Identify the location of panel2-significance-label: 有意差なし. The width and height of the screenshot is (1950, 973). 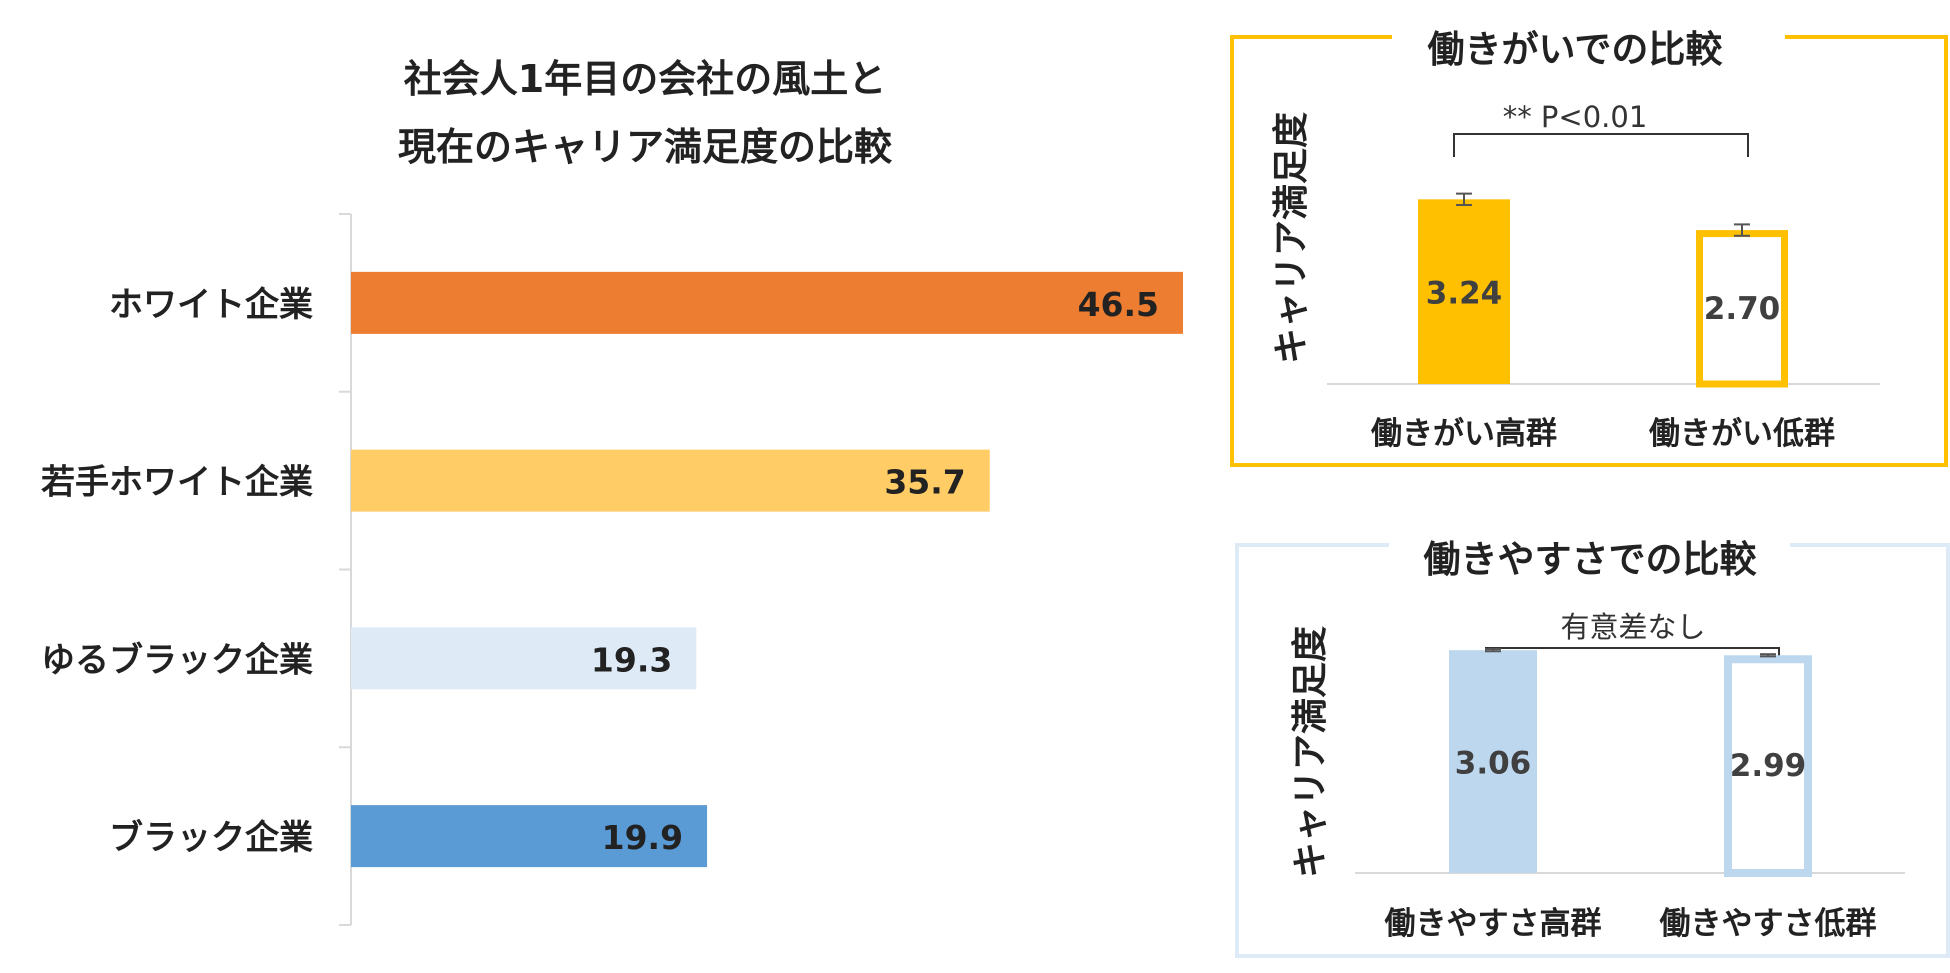
(1632, 627).